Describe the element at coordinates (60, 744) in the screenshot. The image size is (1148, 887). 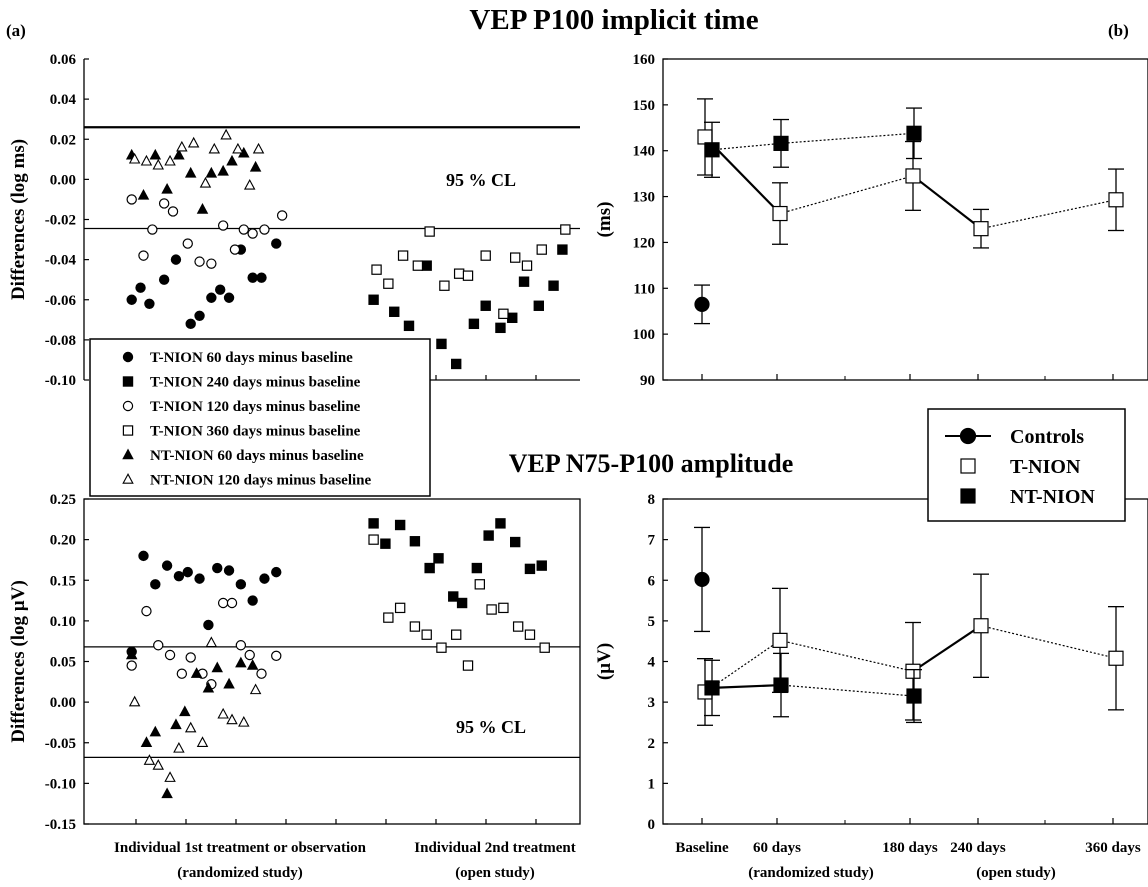
I see `y-tick-label: -0.05` at that location.